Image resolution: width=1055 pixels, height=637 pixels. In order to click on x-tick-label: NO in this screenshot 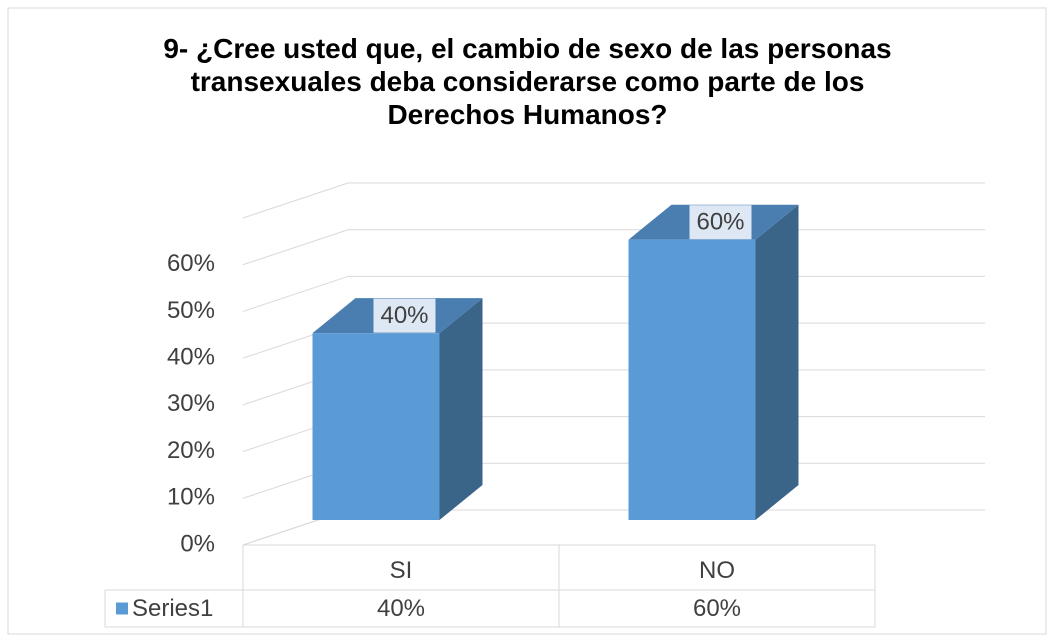, I will do `click(717, 570)`.